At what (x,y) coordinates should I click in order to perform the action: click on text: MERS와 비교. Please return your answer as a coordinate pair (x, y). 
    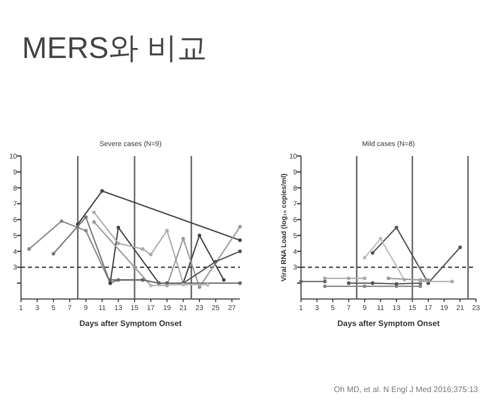
    Looking at the image, I should click on (115, 48).